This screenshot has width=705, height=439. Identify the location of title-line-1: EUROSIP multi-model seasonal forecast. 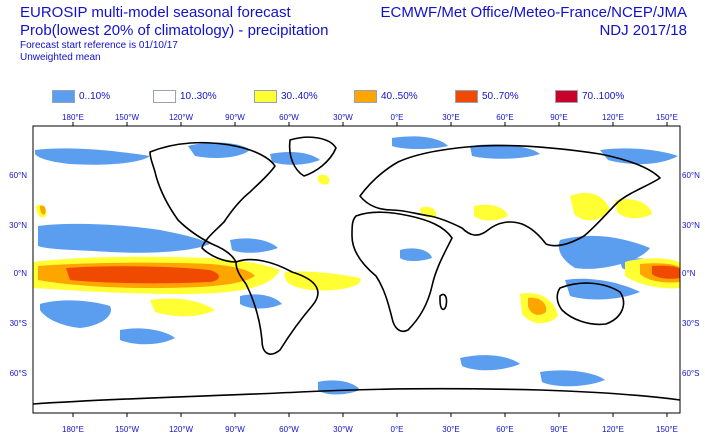
(155, 12).